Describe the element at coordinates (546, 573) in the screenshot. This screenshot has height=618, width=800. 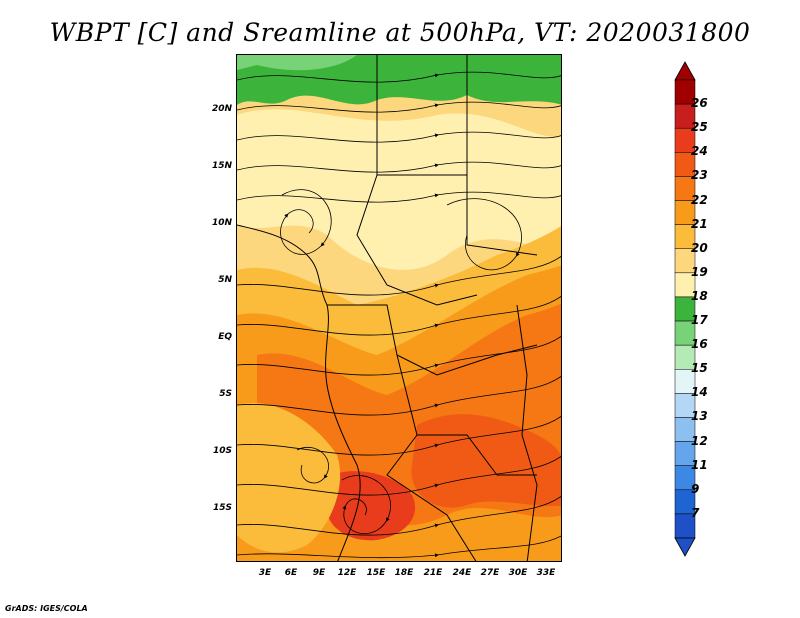
I see `lon-tick-label: 33E` at that location.